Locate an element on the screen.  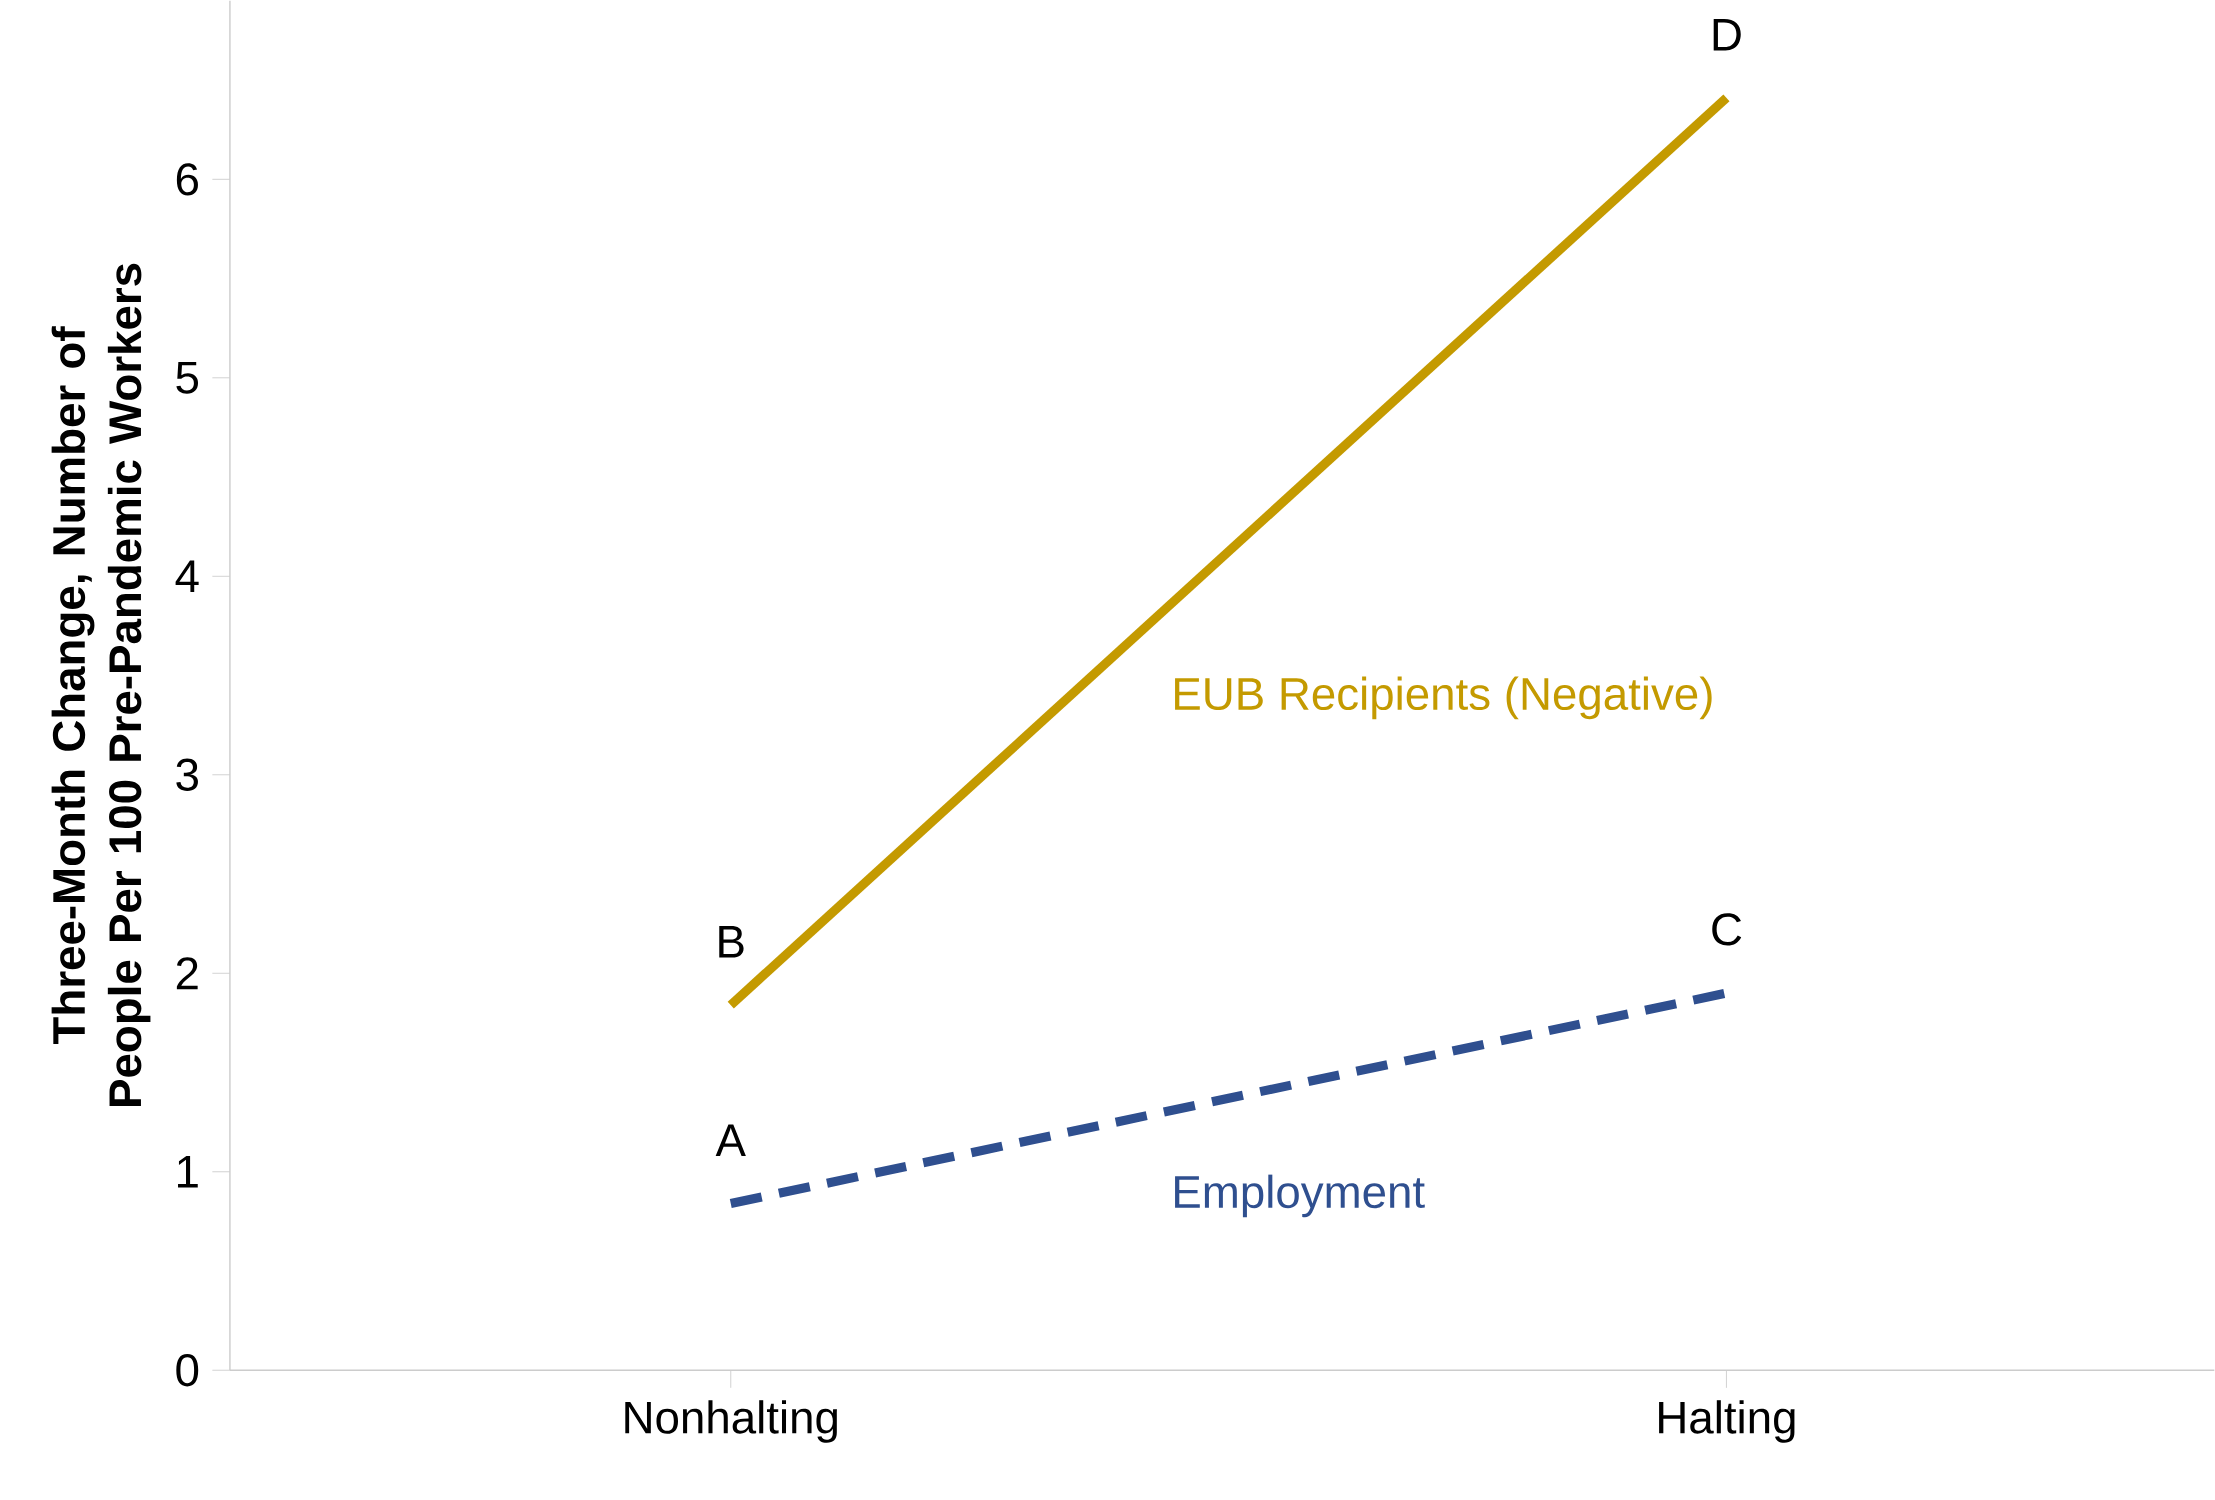
y-tick-label: 5 is located at coordinates (187, 377).